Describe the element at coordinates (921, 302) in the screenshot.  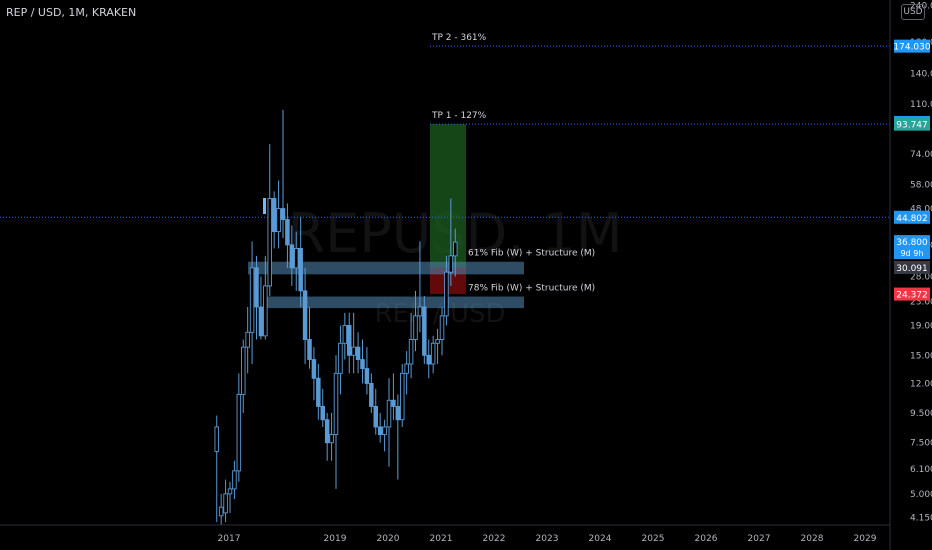
I see `price-tick: 23.000` at that location.